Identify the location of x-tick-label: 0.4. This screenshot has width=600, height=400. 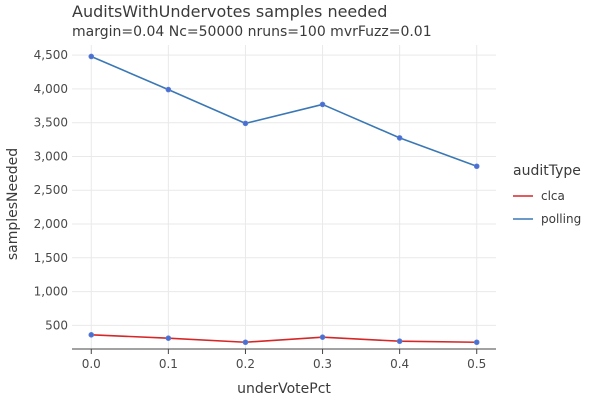
(399, 364).